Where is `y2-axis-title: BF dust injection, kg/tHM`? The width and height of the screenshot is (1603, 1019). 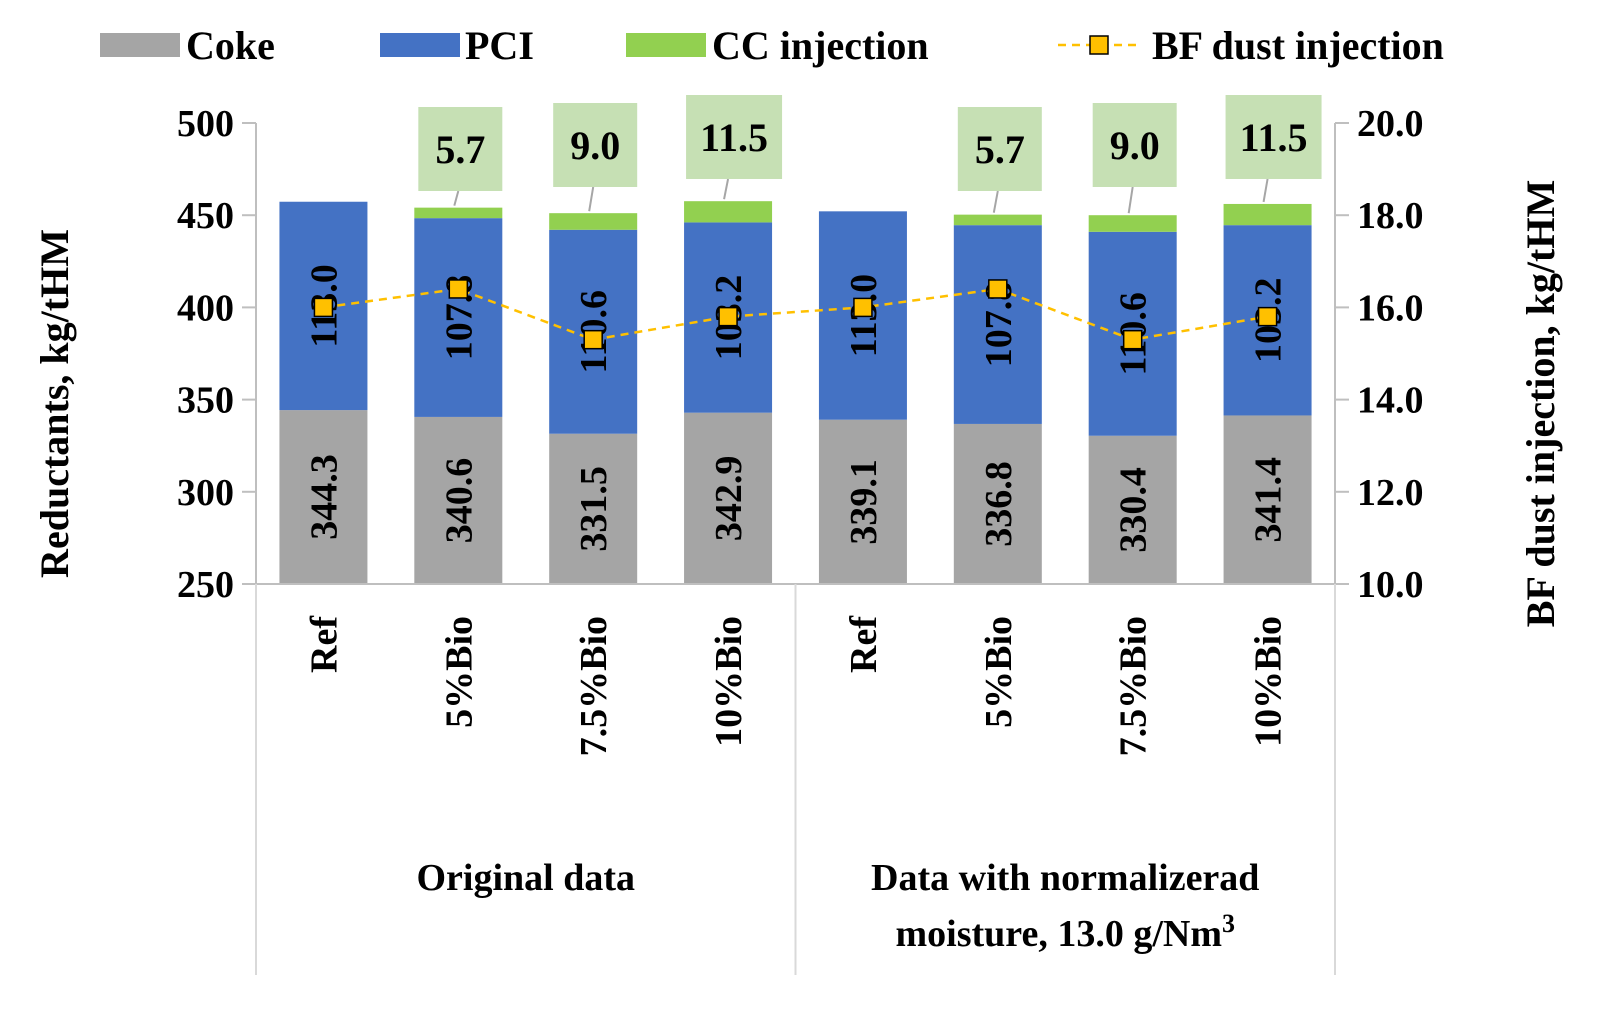
y2-axis-title: BF dust injection, kg/tHM is located at coordinates (1540, 403).